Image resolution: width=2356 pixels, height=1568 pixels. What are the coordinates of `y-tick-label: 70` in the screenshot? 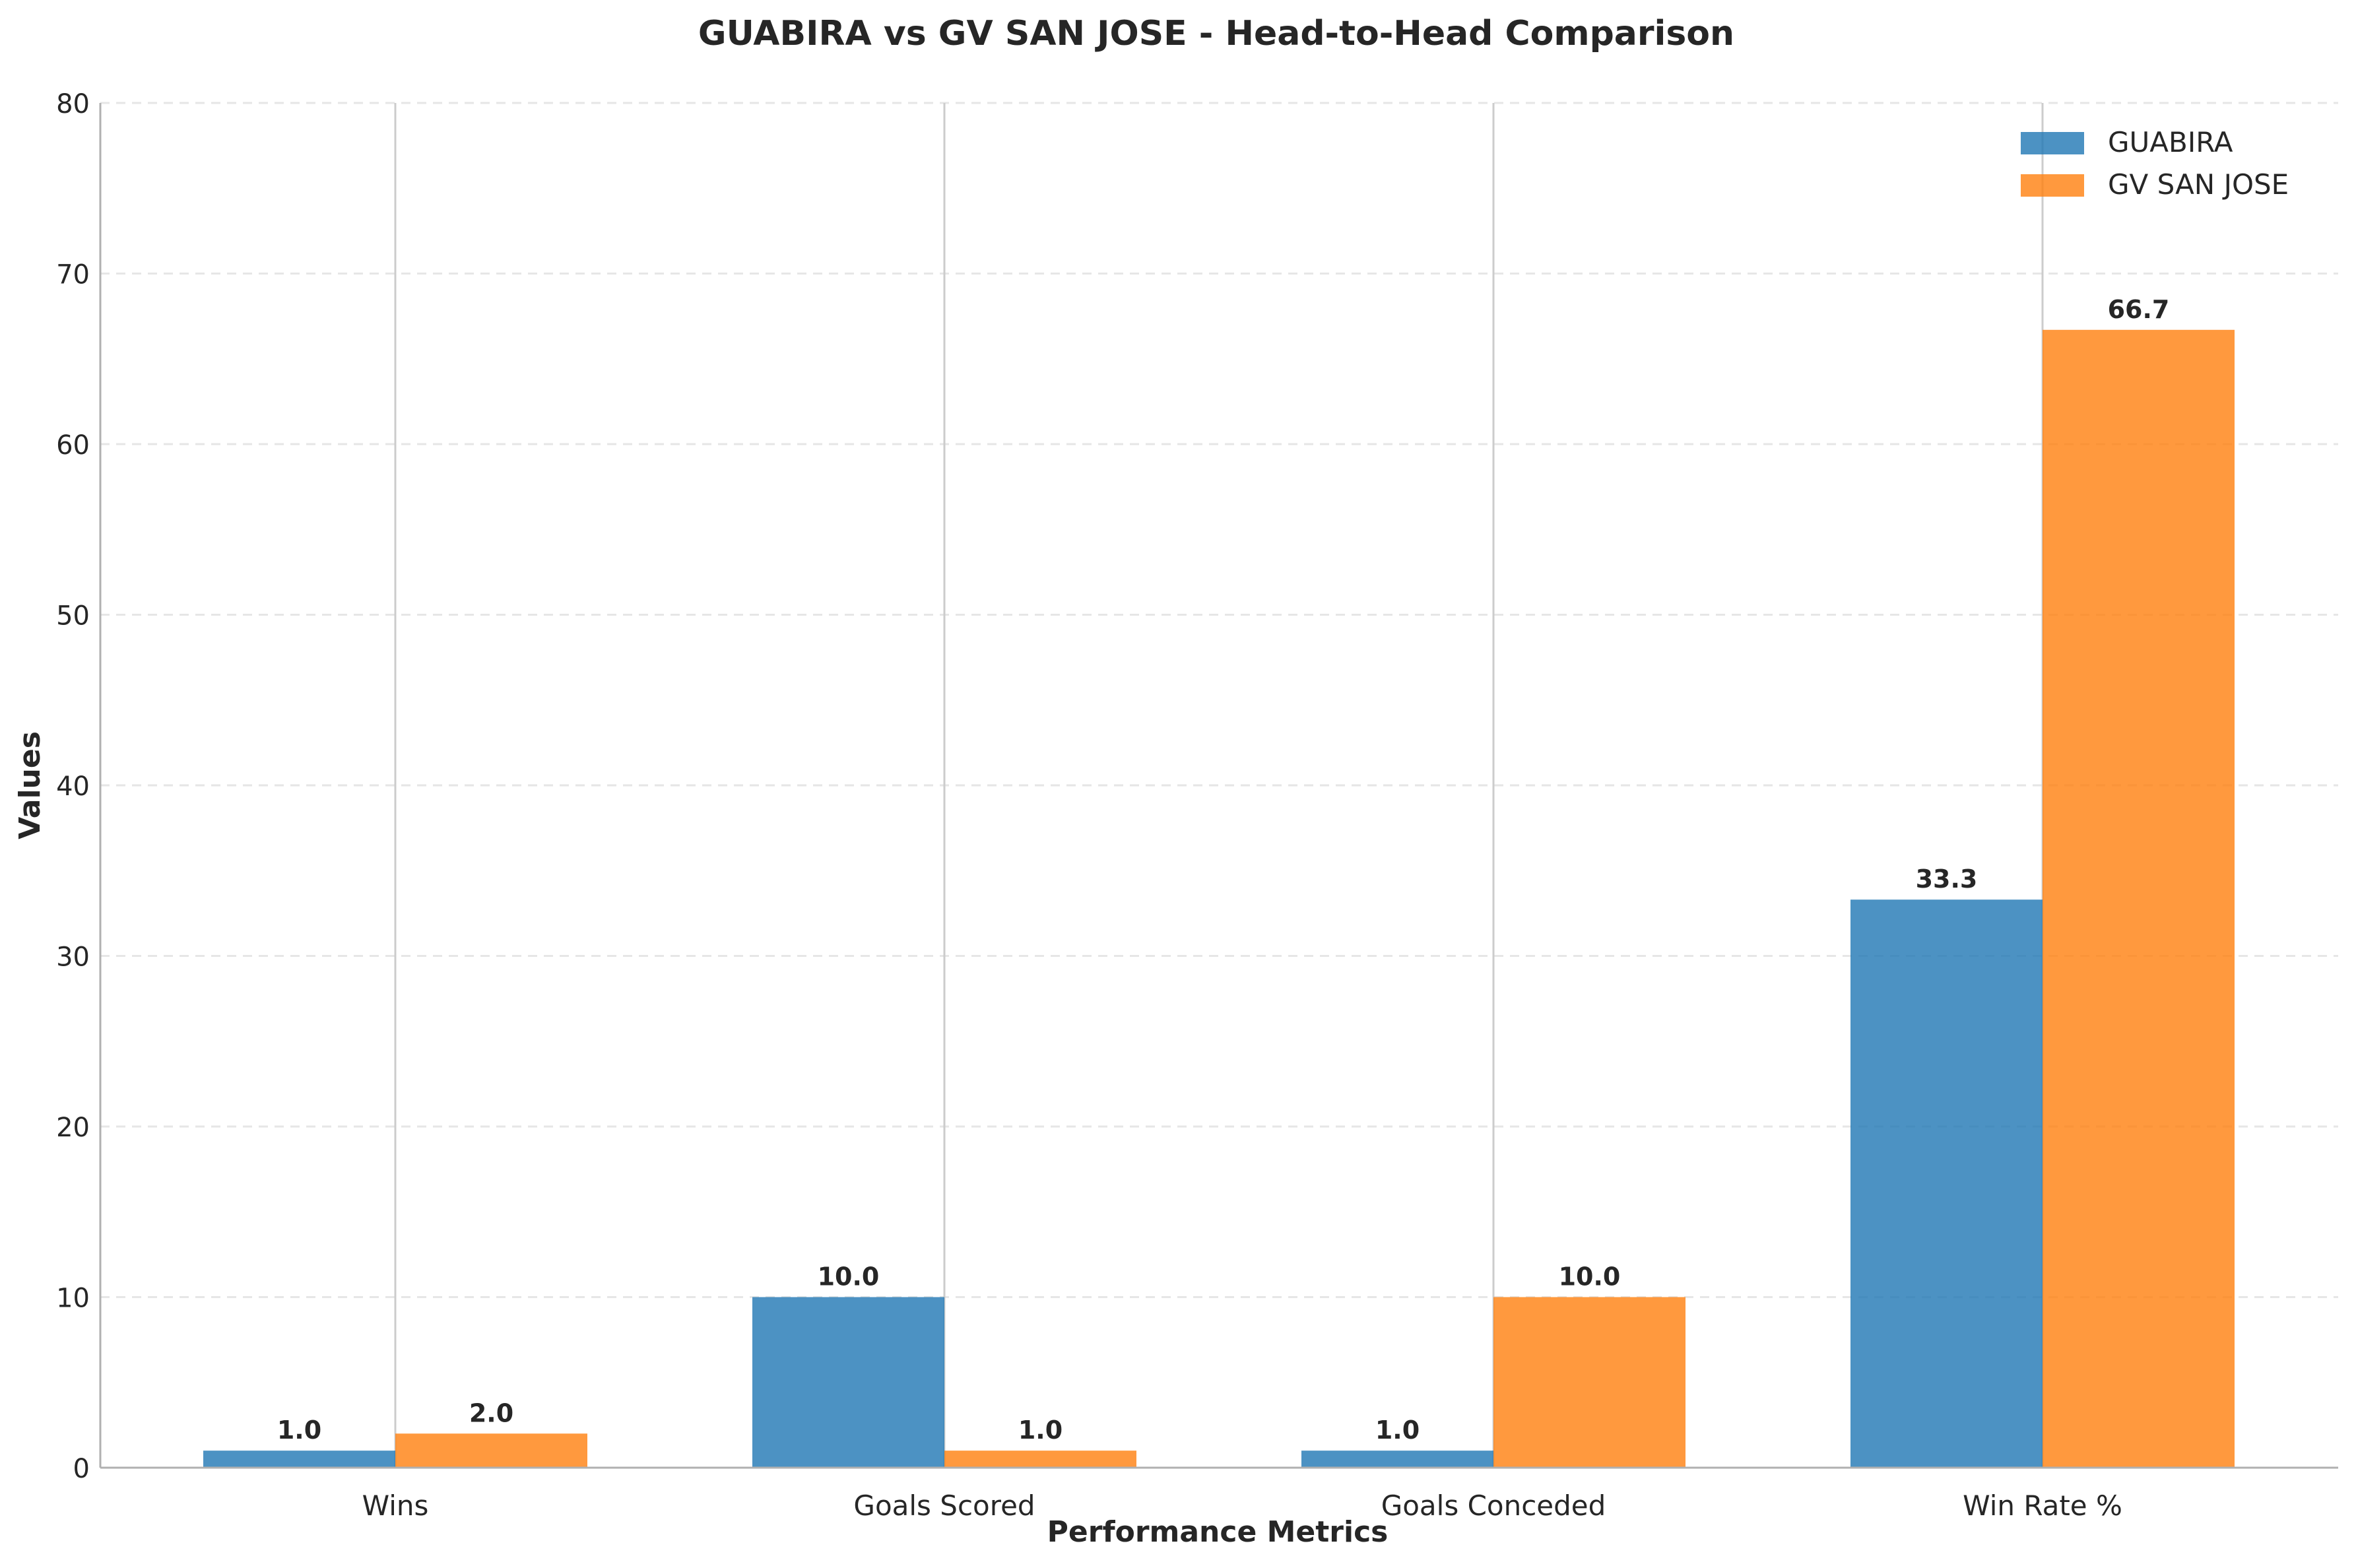 It's located at (73, 275).